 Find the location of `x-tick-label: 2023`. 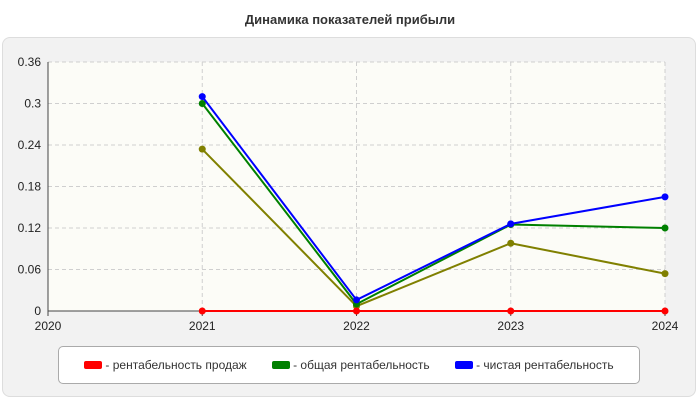

x-tick-label: 2023 is located at coordinates (510, 326).